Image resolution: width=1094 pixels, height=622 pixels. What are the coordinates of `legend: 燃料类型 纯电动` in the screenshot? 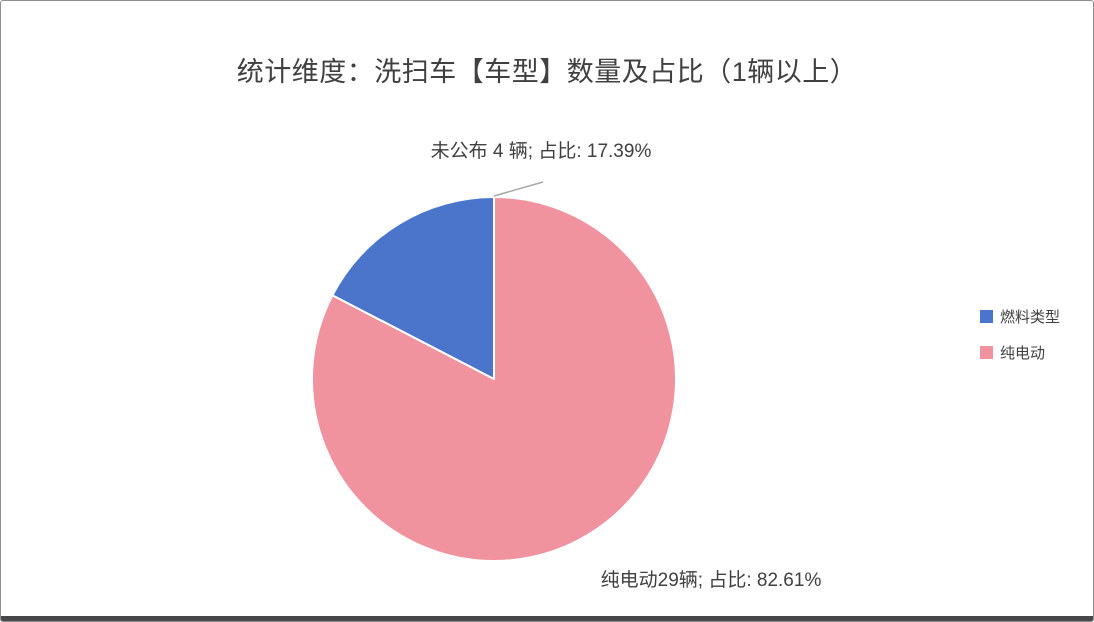 It's located at (1020, 334).